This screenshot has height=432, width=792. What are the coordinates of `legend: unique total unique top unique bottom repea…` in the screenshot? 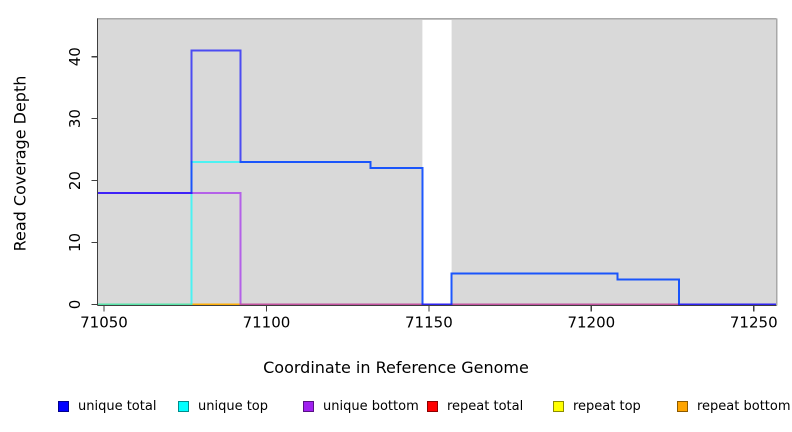 It's located at (396, 408).